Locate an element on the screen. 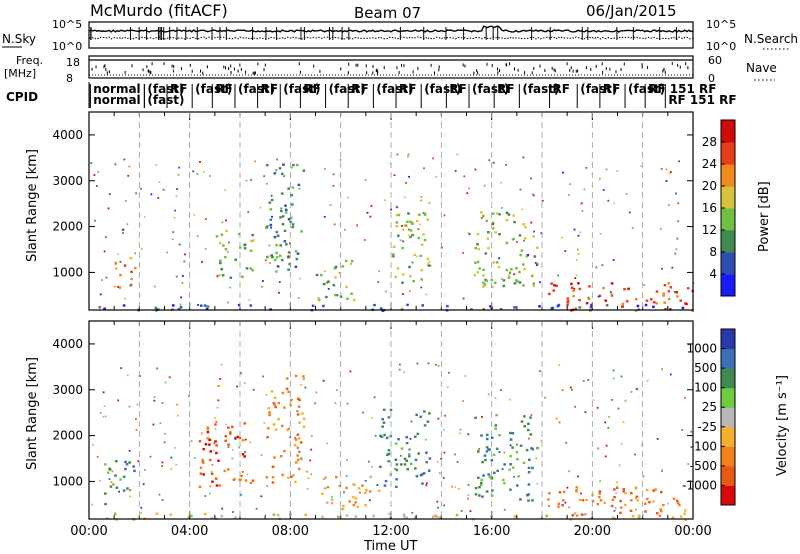 The image size is (800, 554). y-tick-label: 1000 is located at coordinates (67, 481).